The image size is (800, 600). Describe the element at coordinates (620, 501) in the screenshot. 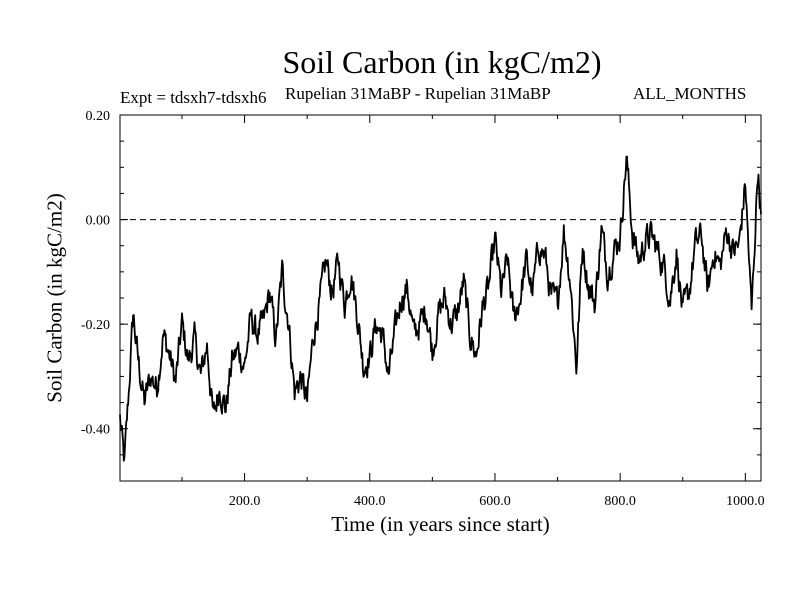

I see `x-tick-label: 800.0` at that location.